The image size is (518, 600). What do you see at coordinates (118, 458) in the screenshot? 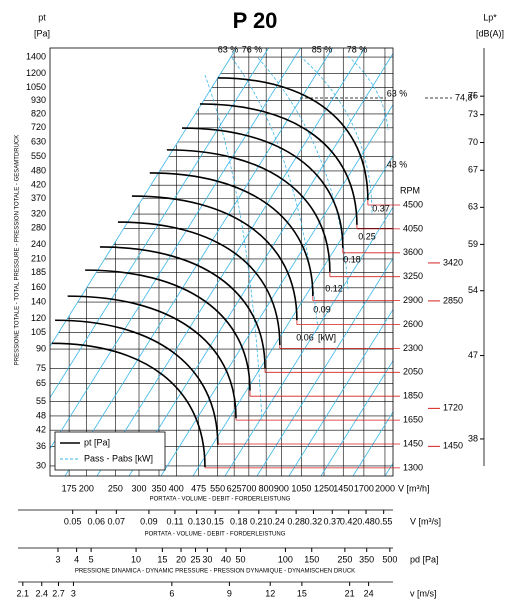
I see `legend-label: Pass - Pabs [kW]` at bounding box center [118, 458].